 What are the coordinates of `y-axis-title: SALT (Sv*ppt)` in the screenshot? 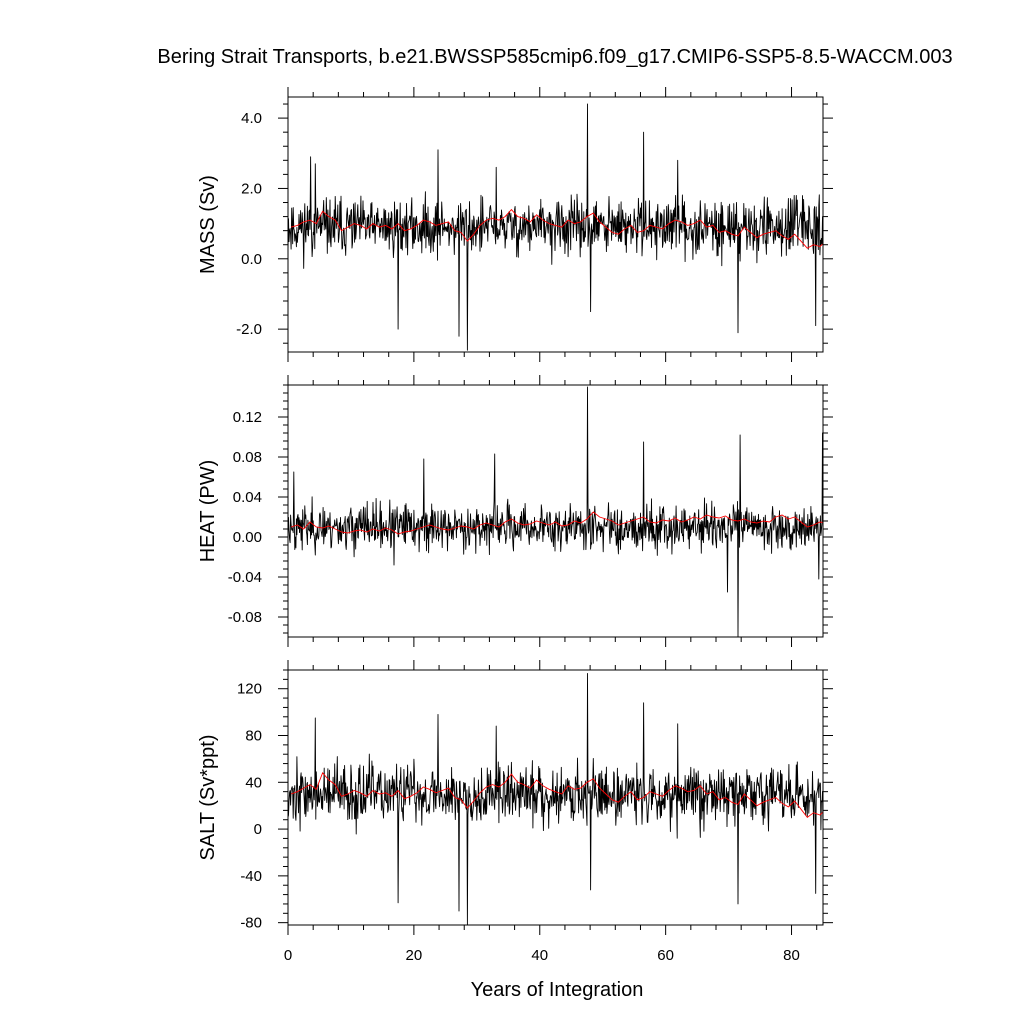 It's located at (208, 798).